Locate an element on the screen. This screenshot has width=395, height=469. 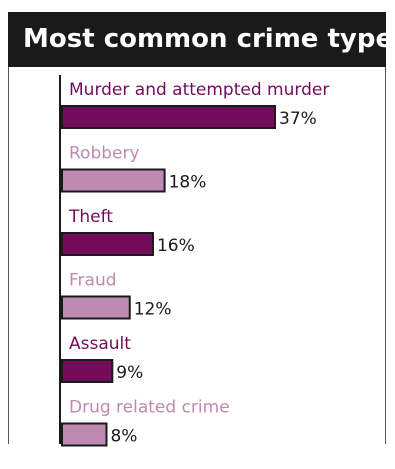
data-label: 8% is located at coordinates (123, 437).